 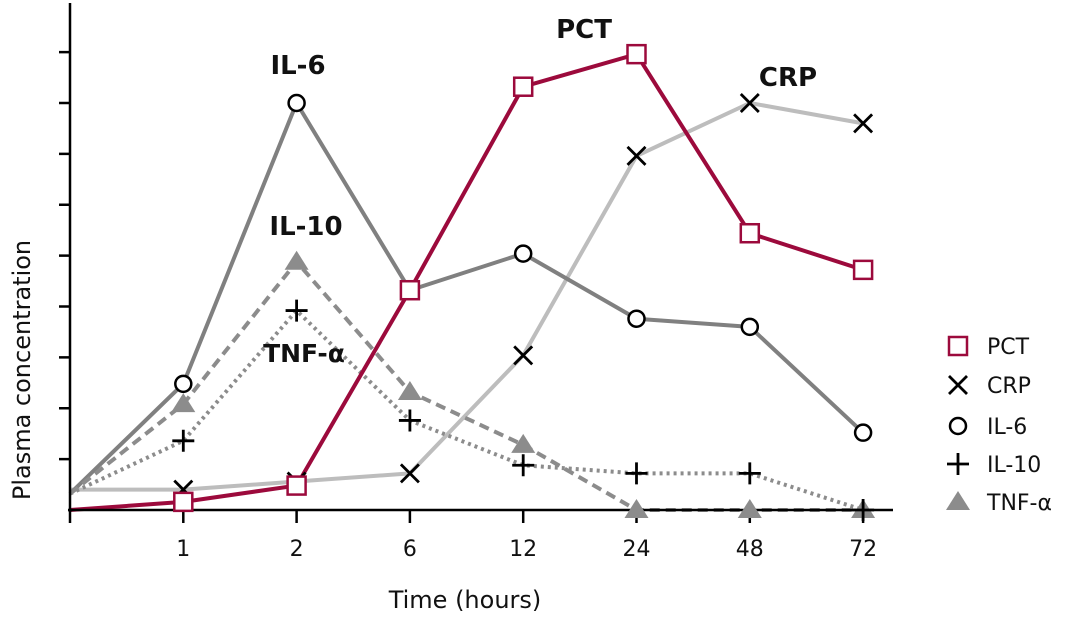 What do you see at coordinates (183, 549) in the screenshot?
I see `x-tick-label: 1` at bounding box center [183, 549].